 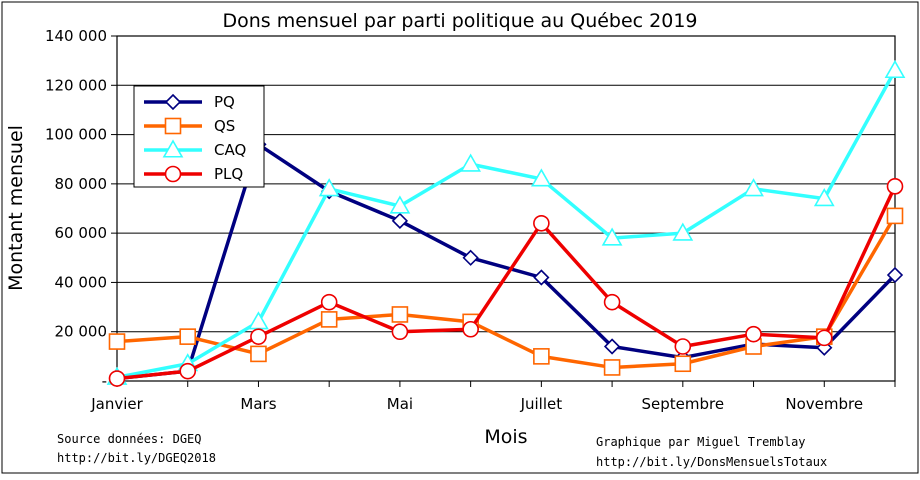 I want to click on legend-label-caq: CAQ, so click(x=230, y=150).